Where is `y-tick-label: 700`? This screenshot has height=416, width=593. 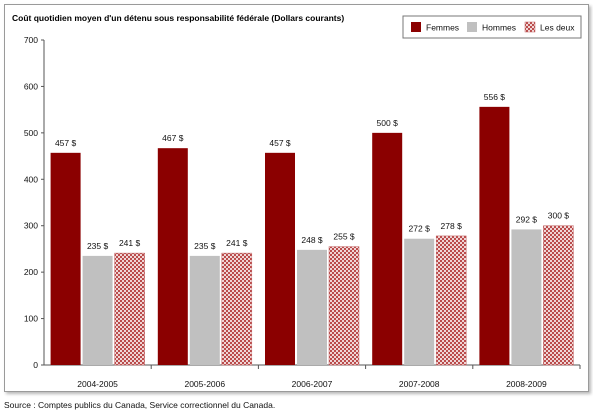
y-tick-label: 700 is located at coordinates (31, 40).